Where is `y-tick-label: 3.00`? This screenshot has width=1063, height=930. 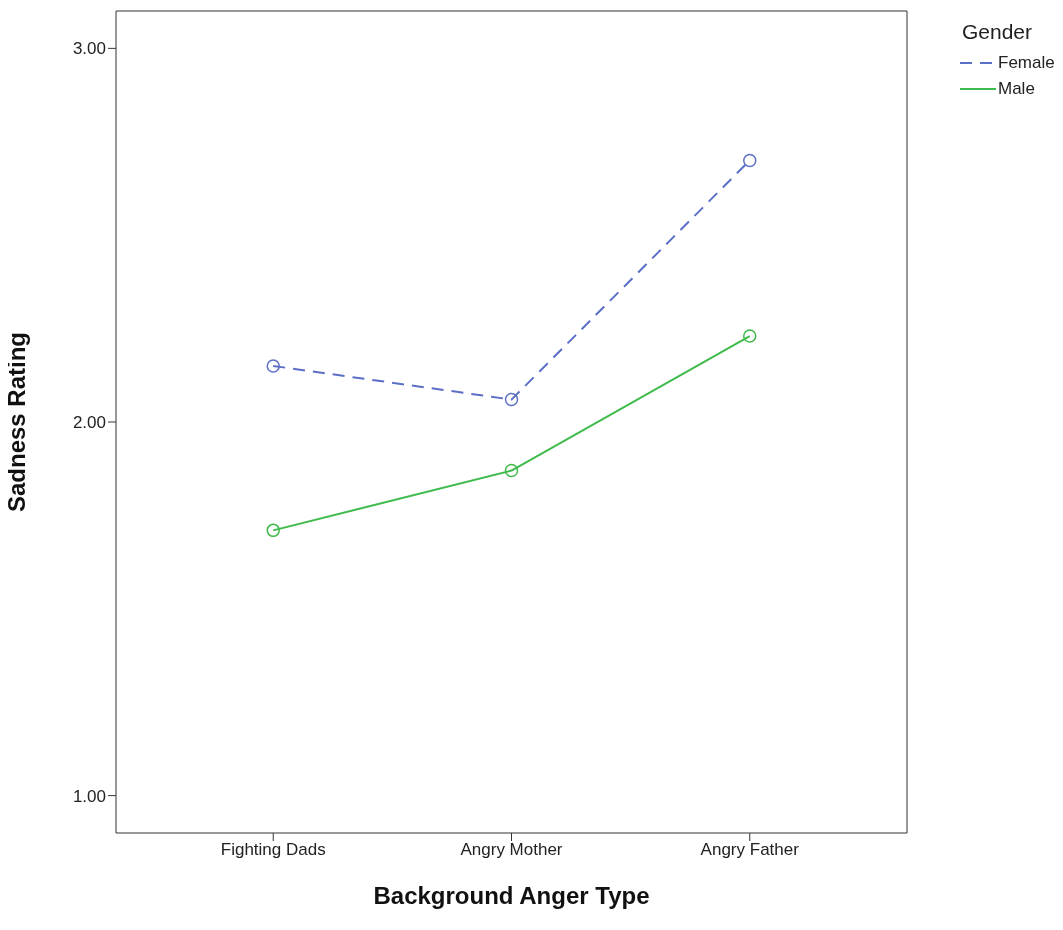 y-tick-label: 3.00 is located at coordinates (89, 49).